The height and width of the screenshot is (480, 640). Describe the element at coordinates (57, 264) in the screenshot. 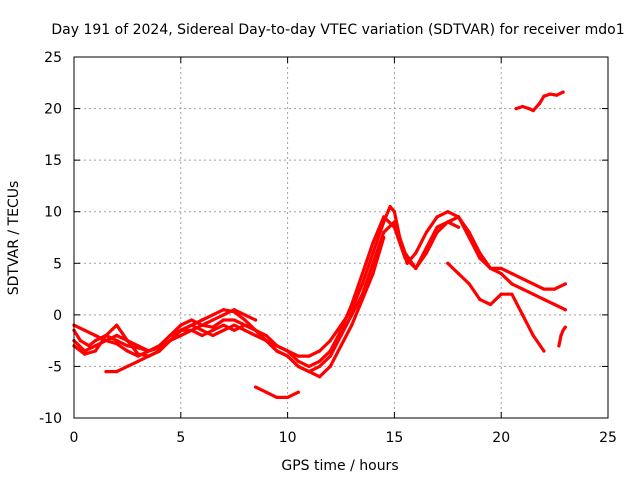

I see `y-tick-label: 5` at that location.